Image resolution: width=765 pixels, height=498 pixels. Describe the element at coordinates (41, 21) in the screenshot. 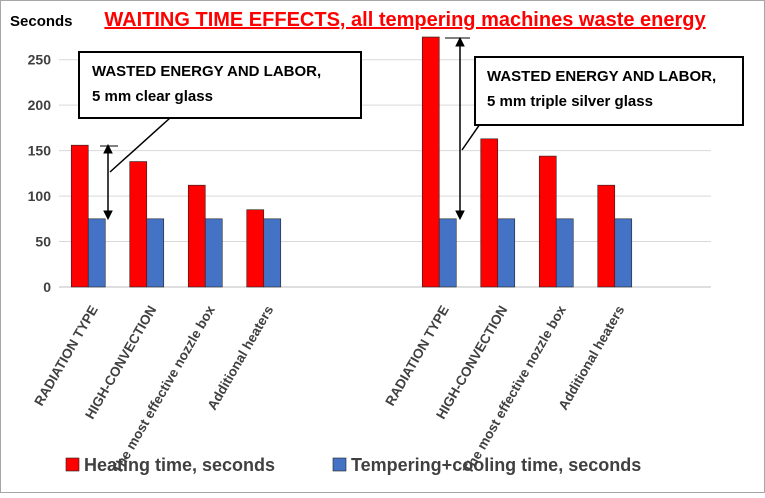

I see `y-axis-label: Seconds` at that location.